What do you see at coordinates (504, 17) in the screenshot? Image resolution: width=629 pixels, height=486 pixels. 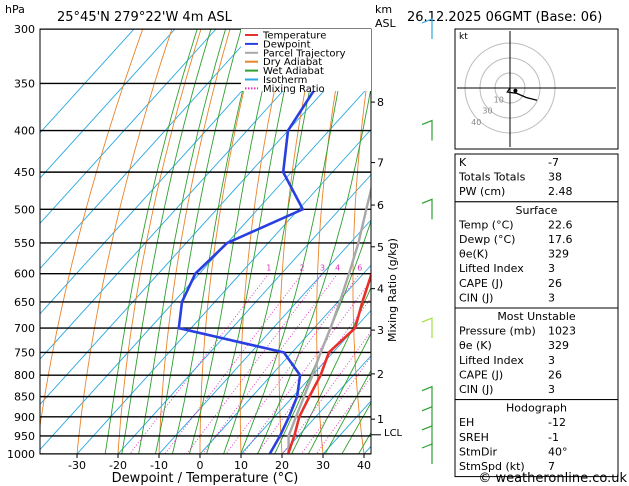 I see `datetime-title: 26.12.2025 06GMT (Base: 06)` at bounding box center [504, 17].